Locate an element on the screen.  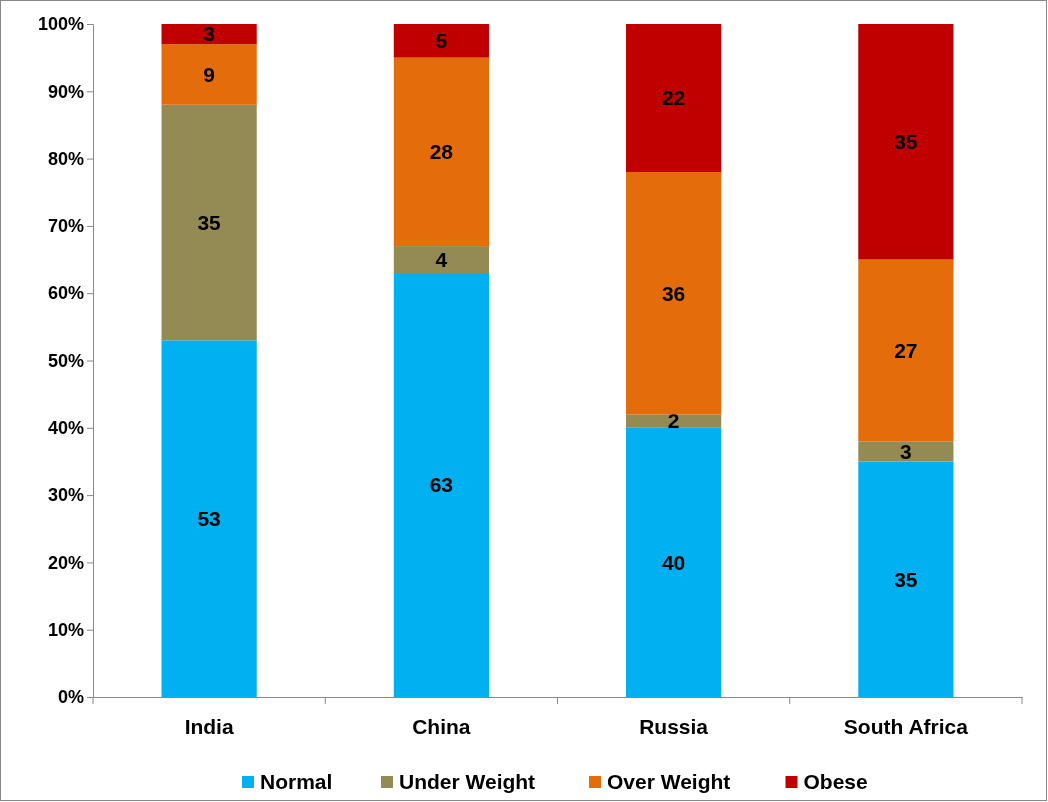
data-label: 2 is located at coordinates (673, 421).